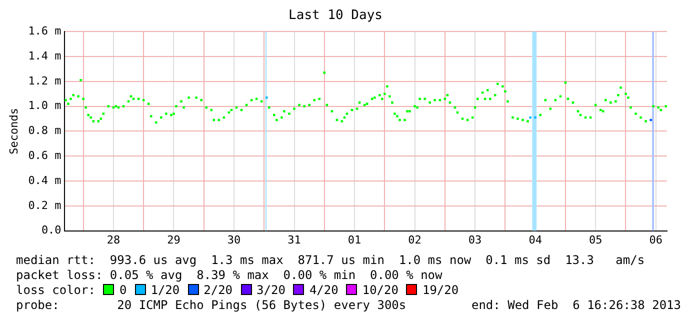  Describe the element at coordinates (234, 239) in the screenshot. I see `x-tick-label: 30` at that location.